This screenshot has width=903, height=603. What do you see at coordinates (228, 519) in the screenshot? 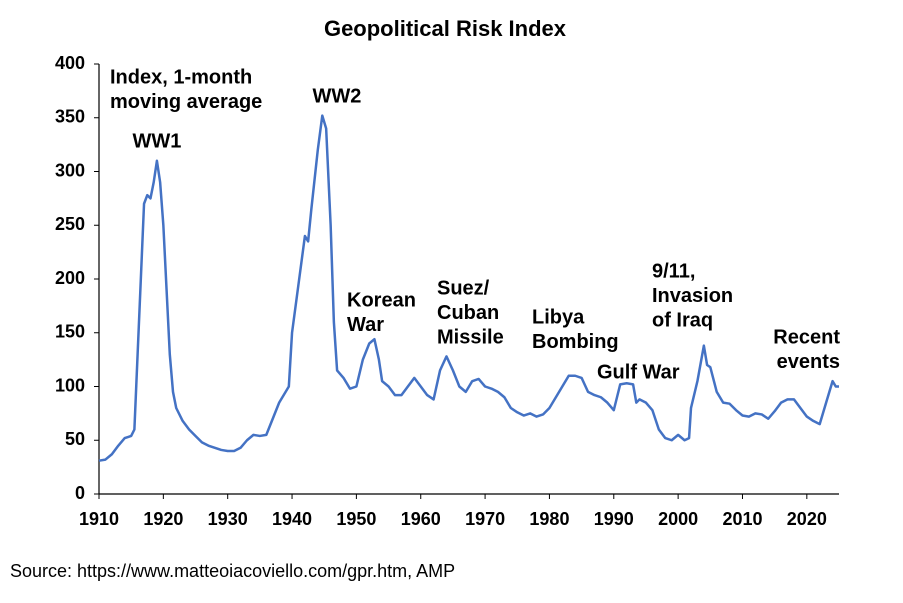
I see `x-tick-label: 1930` at bounding box center [228, 519].